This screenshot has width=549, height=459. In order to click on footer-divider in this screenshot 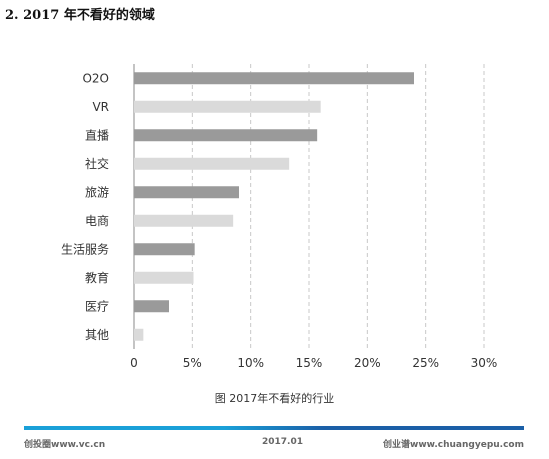, I will do `click(274, 428)`.